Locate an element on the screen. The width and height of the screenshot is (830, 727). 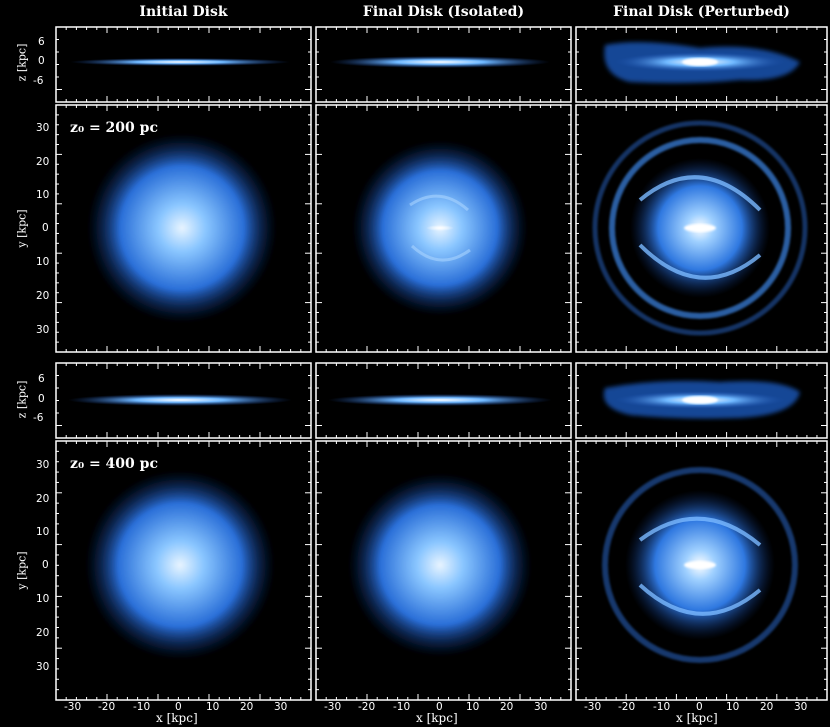
tick-face-400-3: 0 is located at coordinates (45, 565).